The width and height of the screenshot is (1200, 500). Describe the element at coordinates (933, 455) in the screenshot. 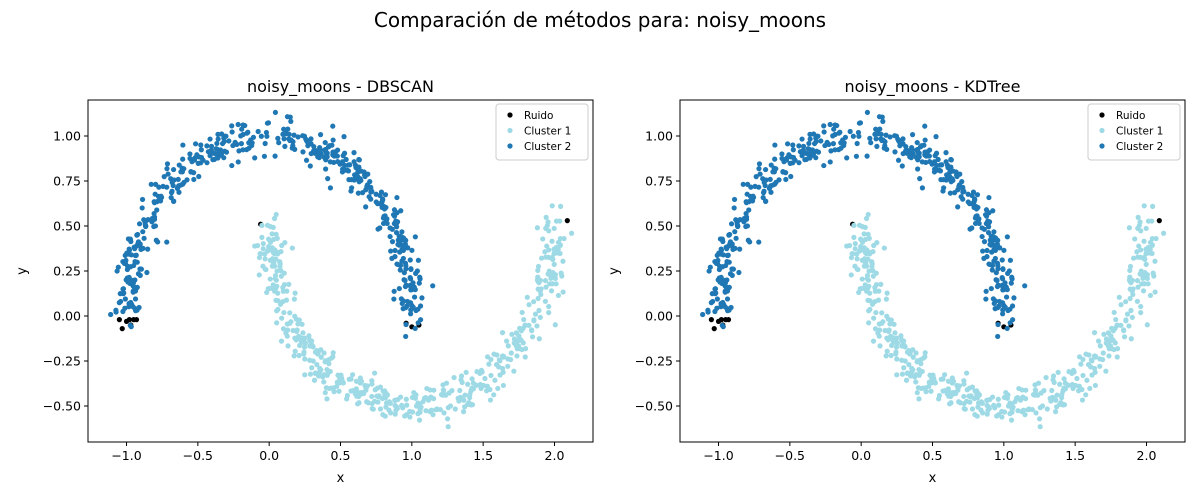

I see `x-tick-label: 0.5` at that location.